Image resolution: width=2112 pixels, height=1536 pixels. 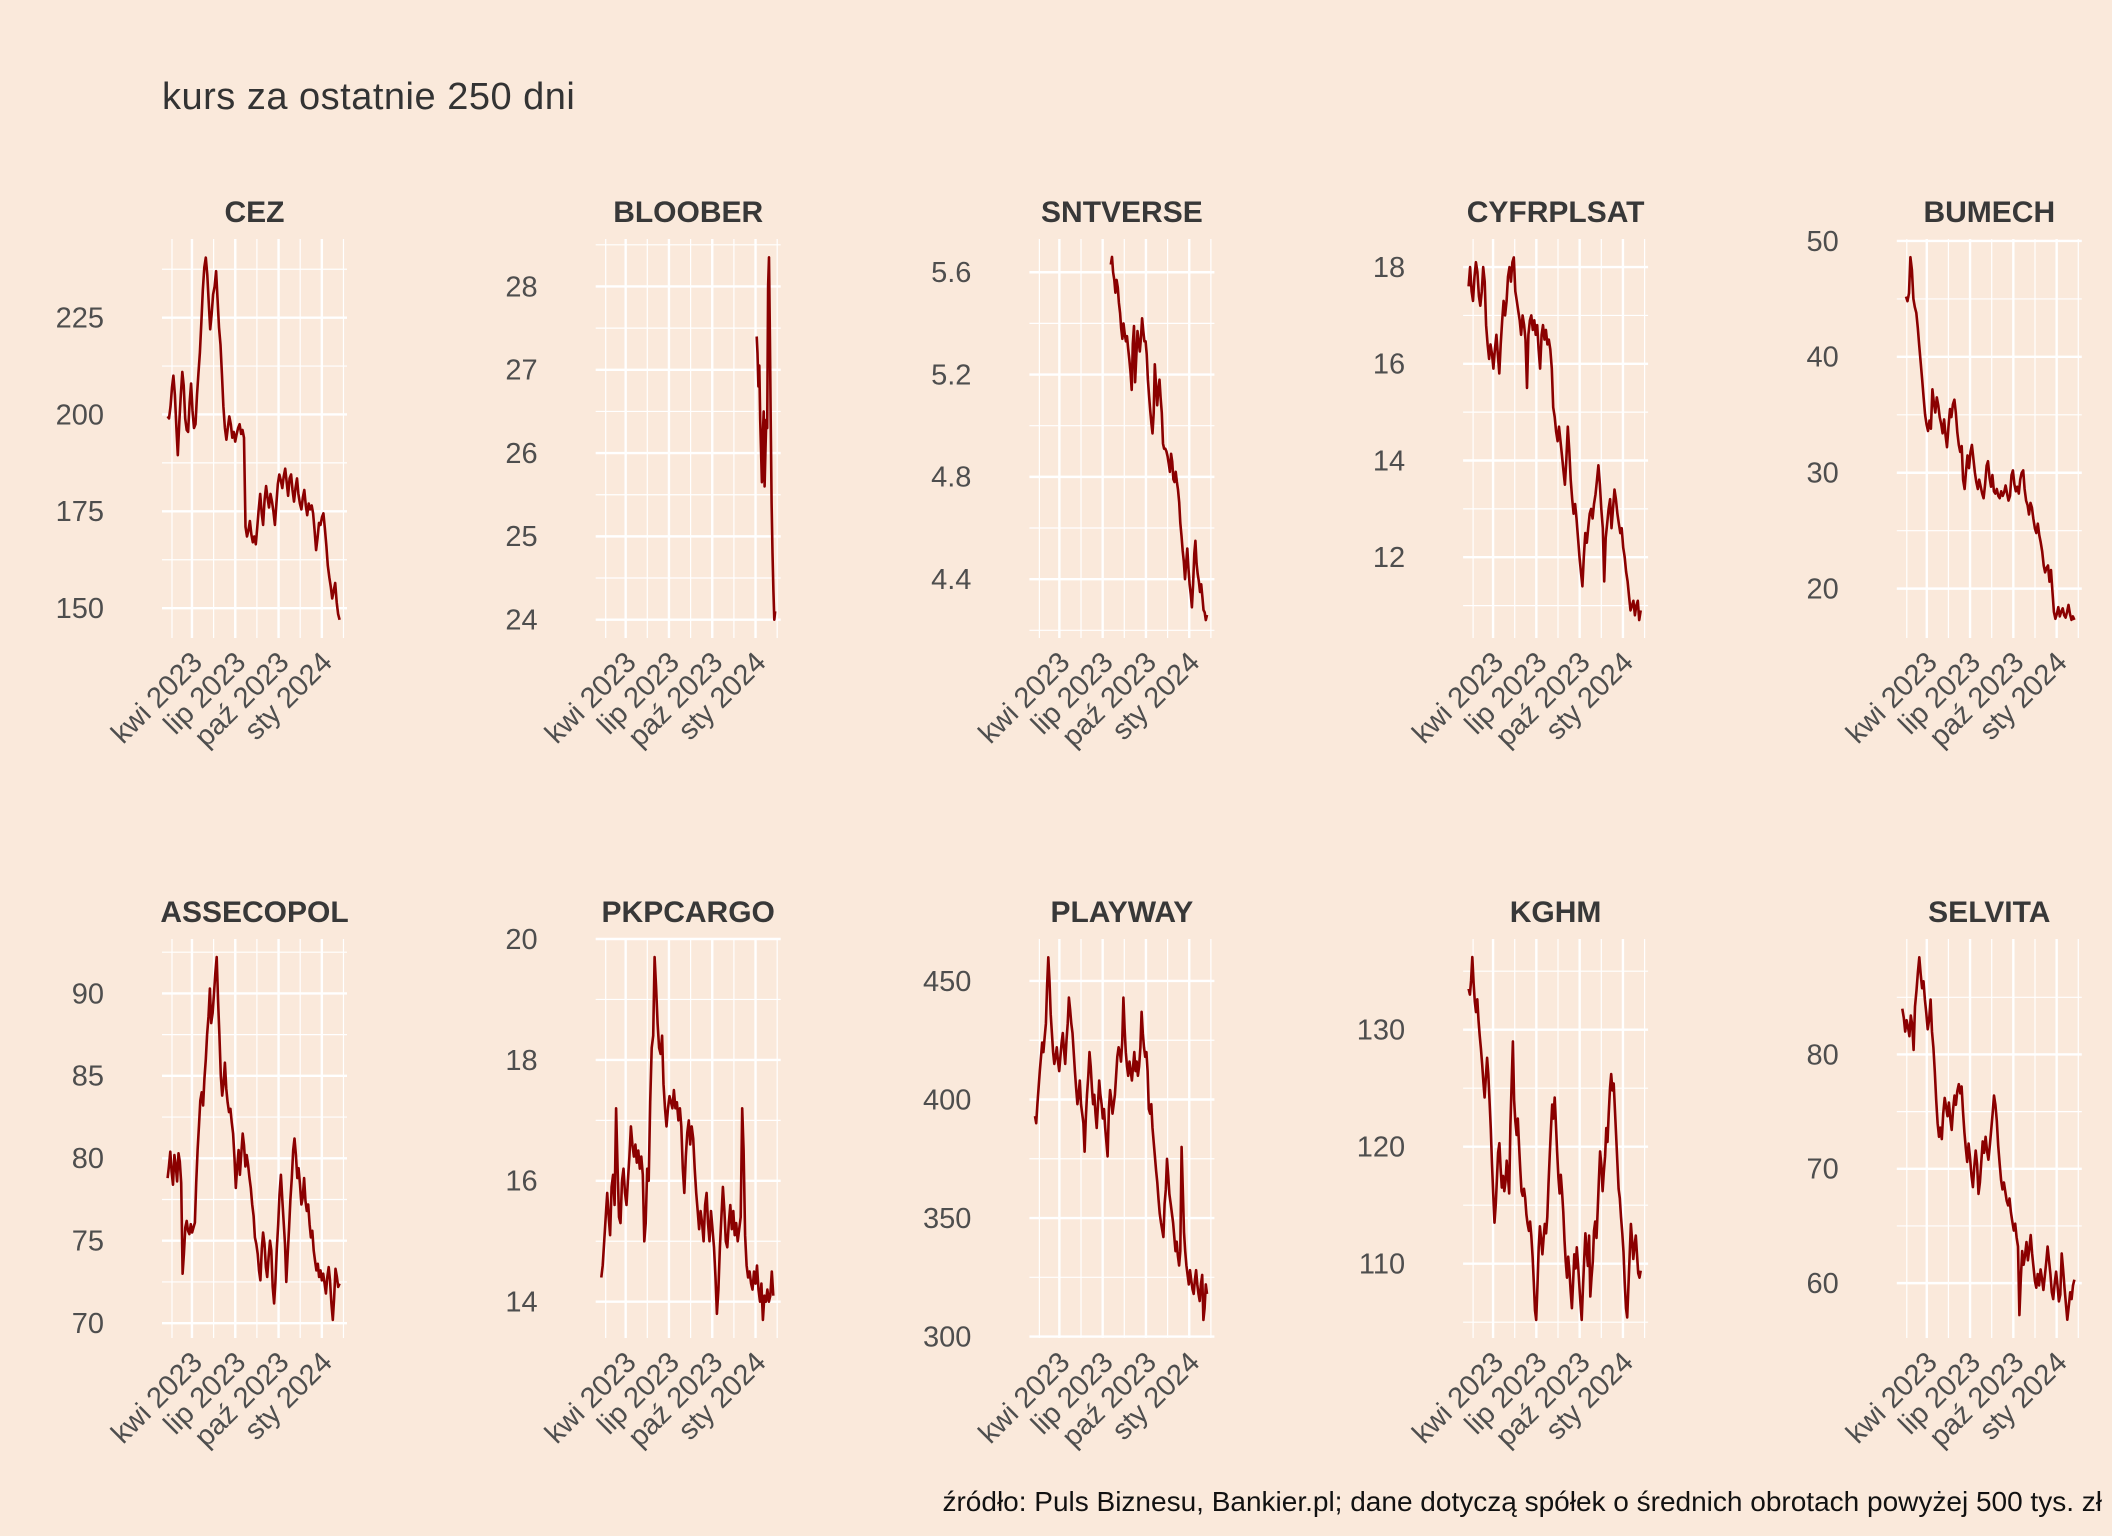 I want to click on y-tick-label: 200, so click(x=80, y=415).